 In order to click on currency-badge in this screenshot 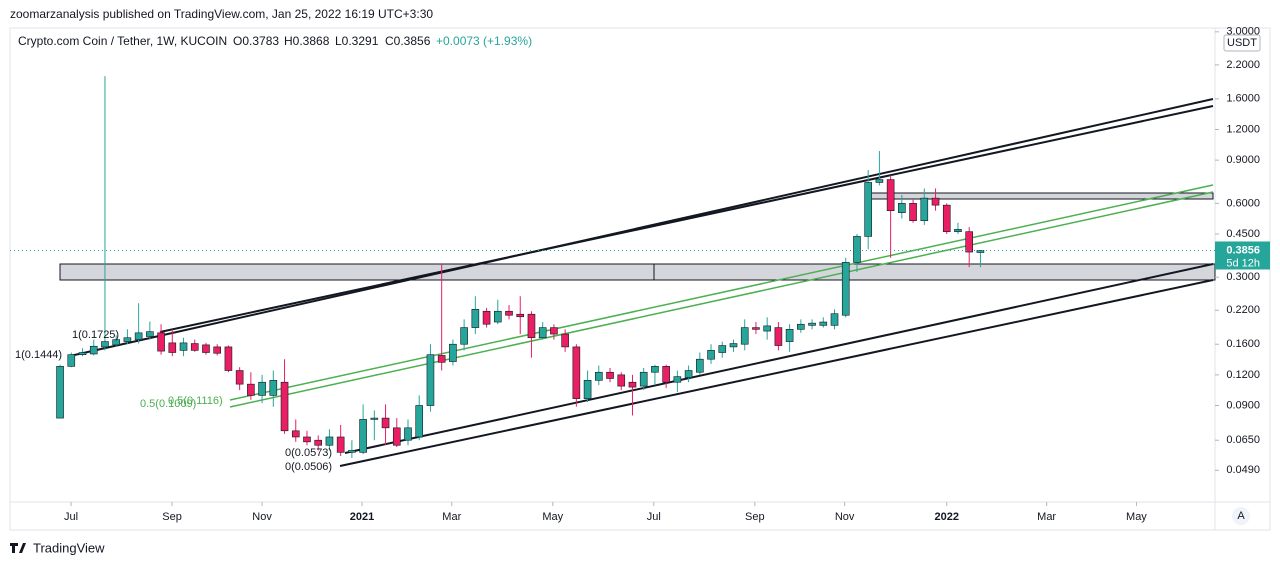, I will do `click(1242, 43)`.